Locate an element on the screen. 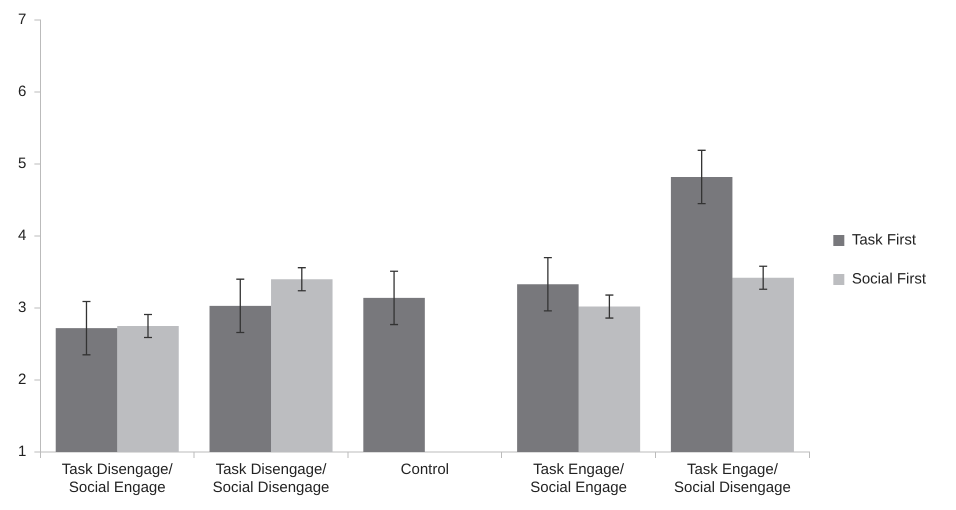  x-tick-label: Task Engage/ Social Disengage is located at coordinates (732, 478).